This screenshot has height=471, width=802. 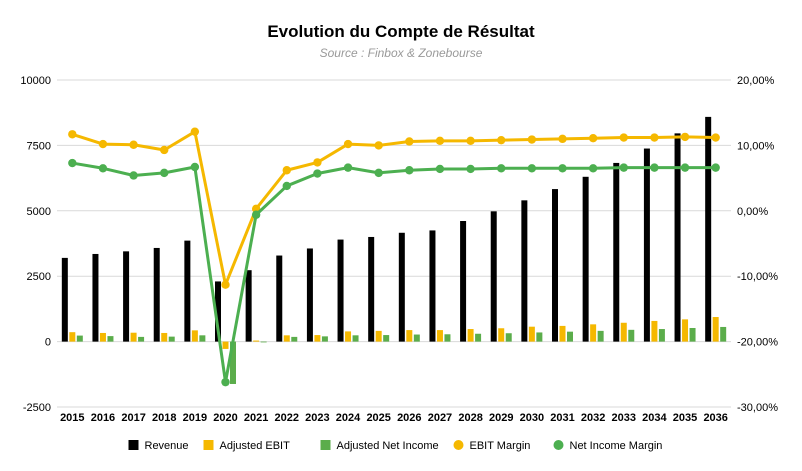 What do you see at coordinates (715, 418) in the screenshot?
I see `x-axis-tick-label: 2036` at bounding box center [715, 418].